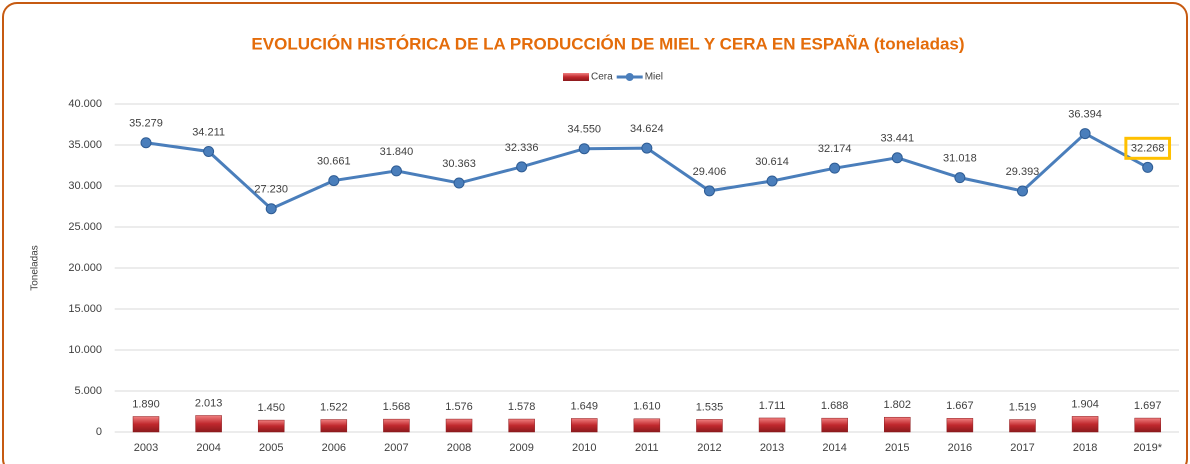 The image size is (1190, 464). Describe the element at coordinates (1085, 404) in the screenshot. I see `bar-value-label: 1.904` at that location.